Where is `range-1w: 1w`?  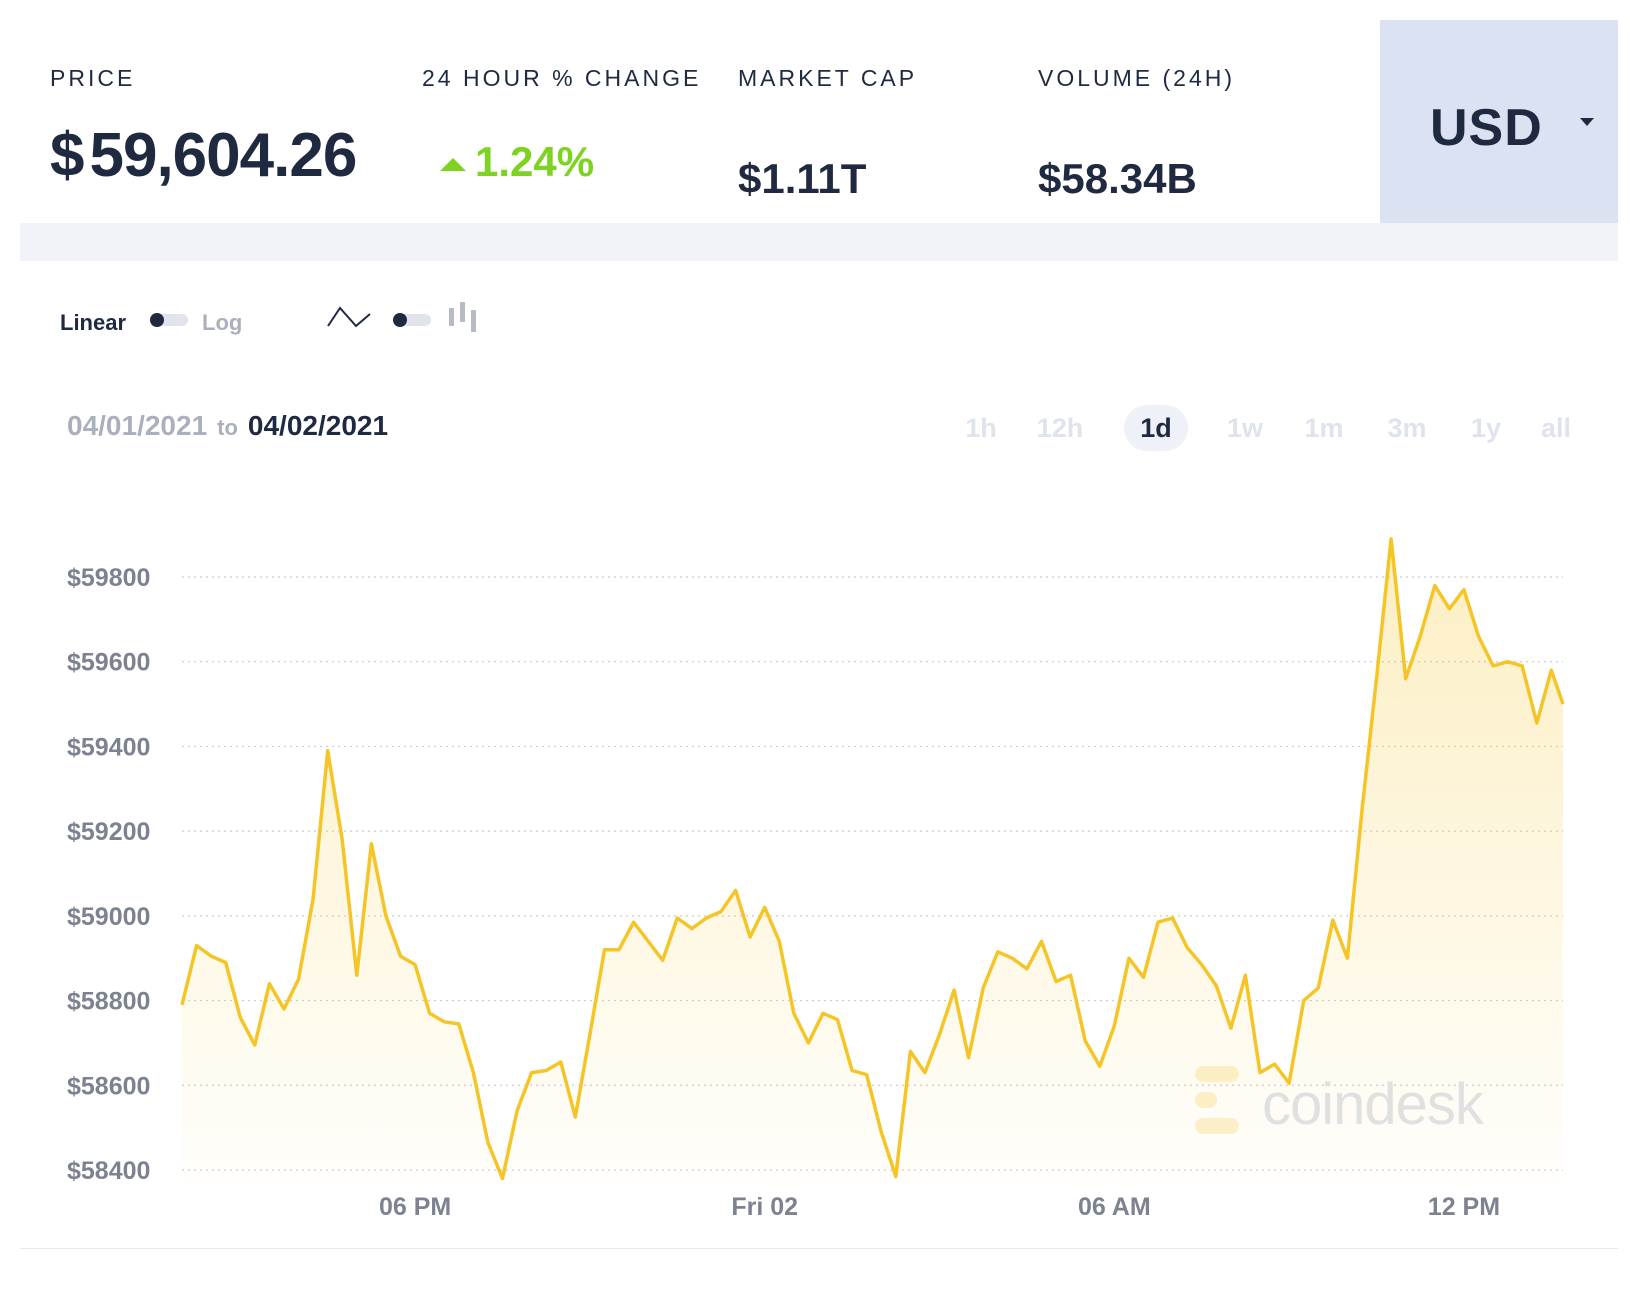
range-1w: 1w is located at coordinates (1245, 428).